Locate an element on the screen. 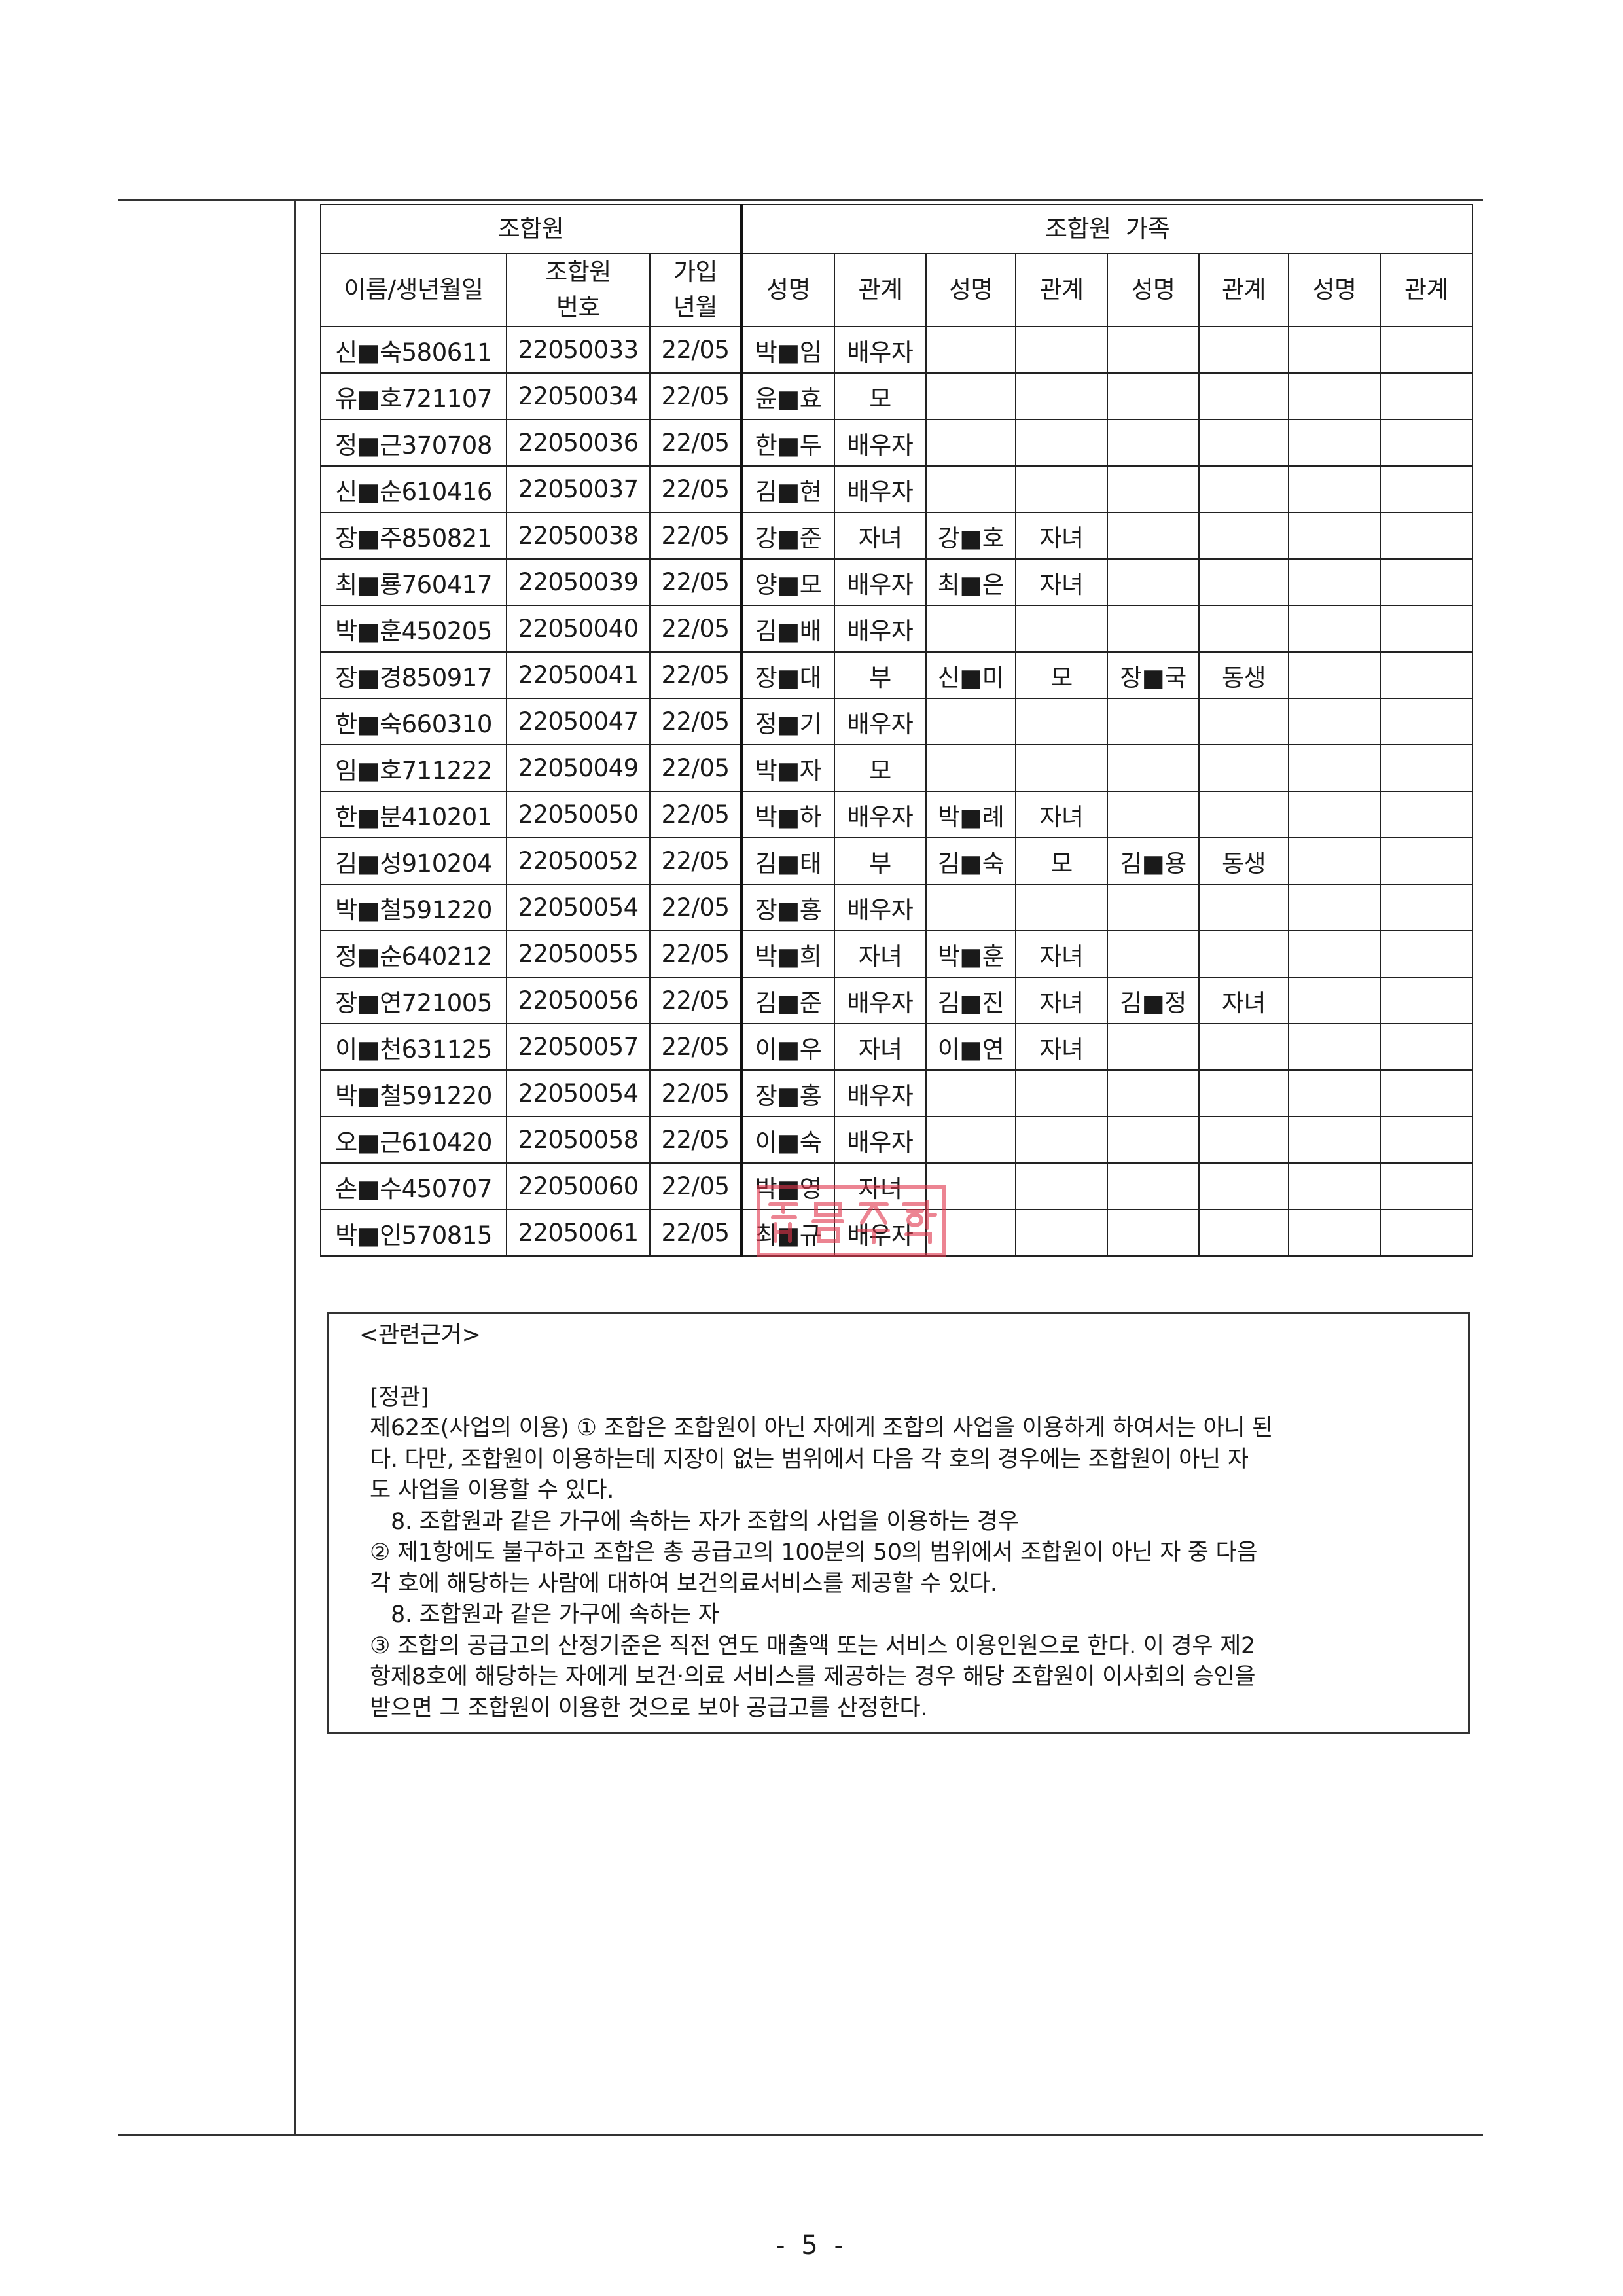 This screenshot has width=1623, height=2296. basis-text-line: 각 호에 해당하는 사람에 대하여 보건의료서비스를 제공할 수 있다. is located at coordinates (683, 1583).